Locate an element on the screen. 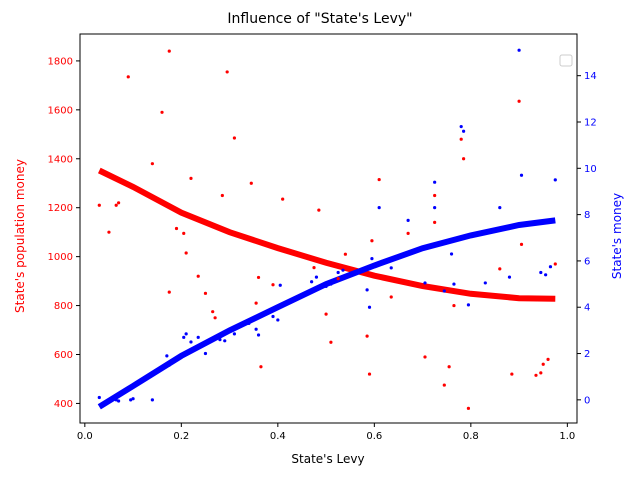 The height and width of the screenshot is (480, 640). left-y-tick-label: 400 is located at coordinates (63, 404).